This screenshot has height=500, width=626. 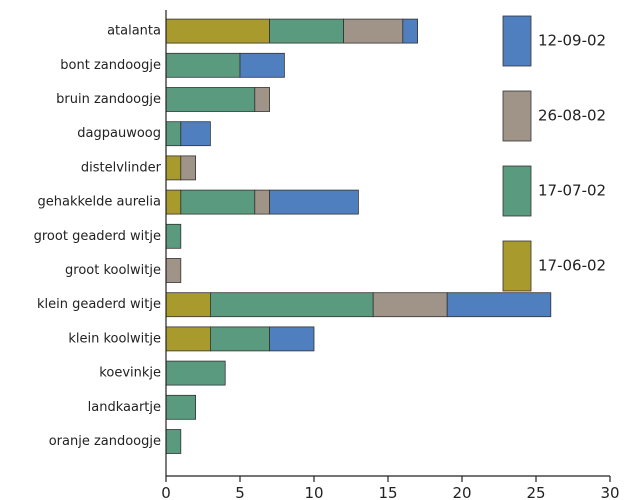 I want to click on category-label: klein geaderd witje, so click(x=99, y=304).